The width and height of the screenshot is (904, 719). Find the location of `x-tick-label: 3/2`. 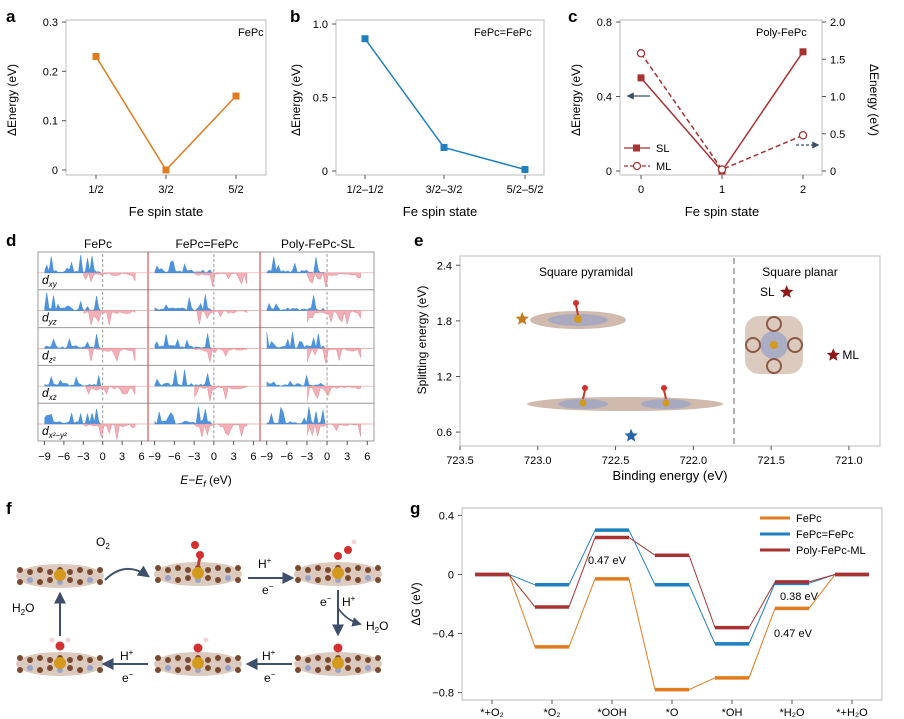

x-tick-label: 3/2 is located at coordinates (165, 190).